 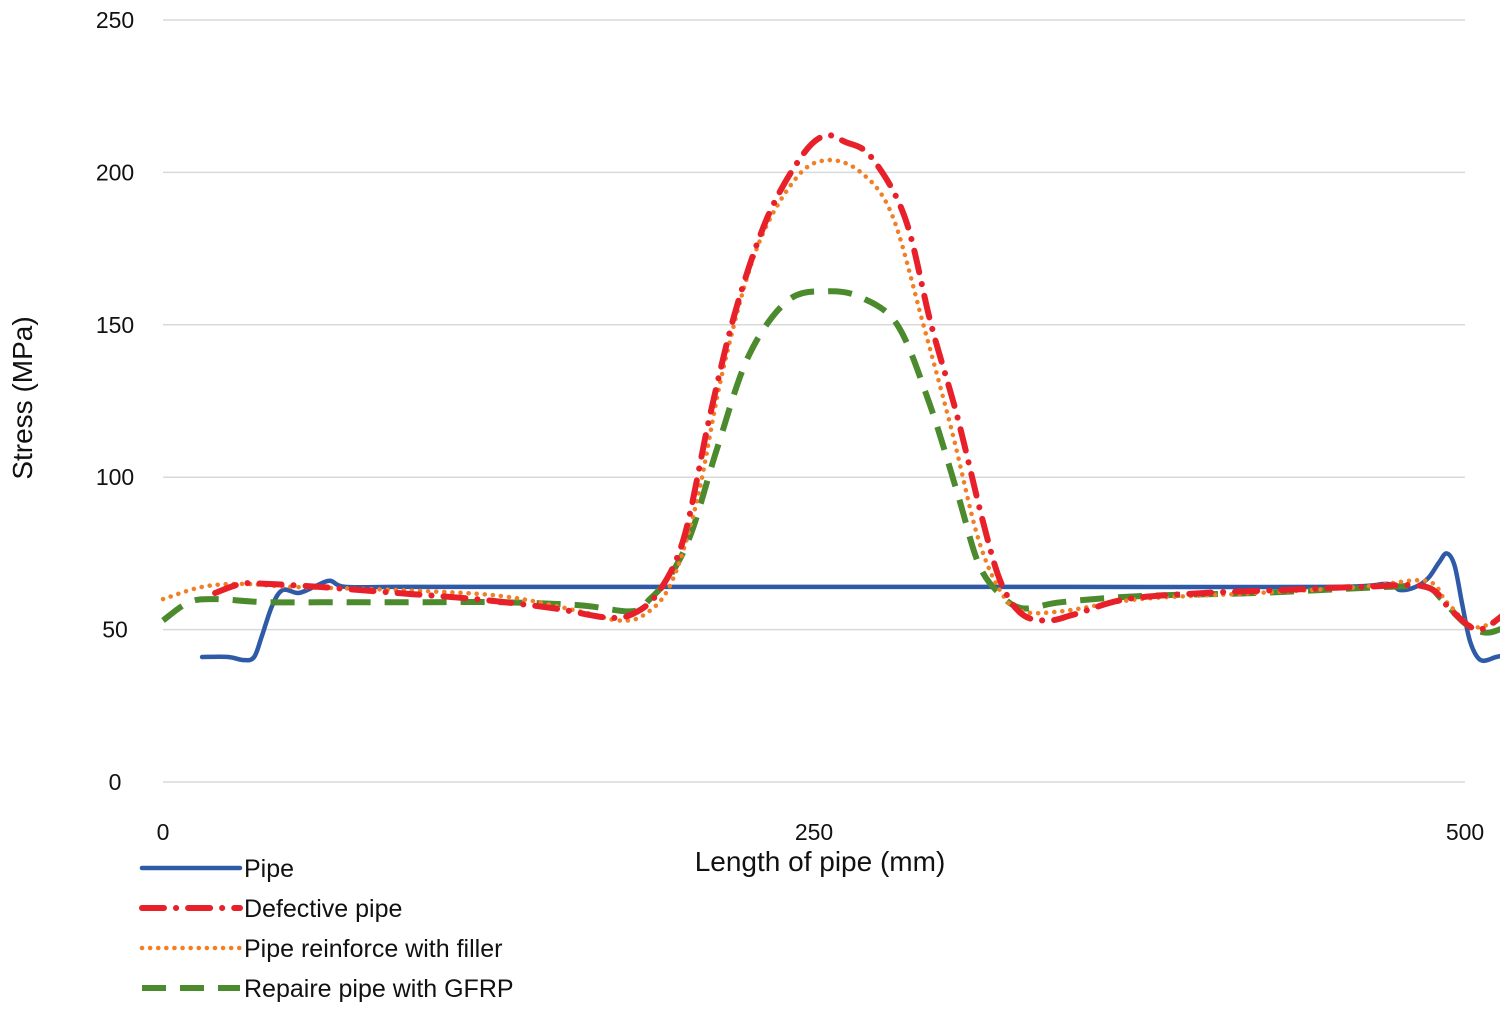 What do you see at coordinates (115, 630) in the screenshot?
I see `y-tick-label: 50` at bounding box center [115, 630].